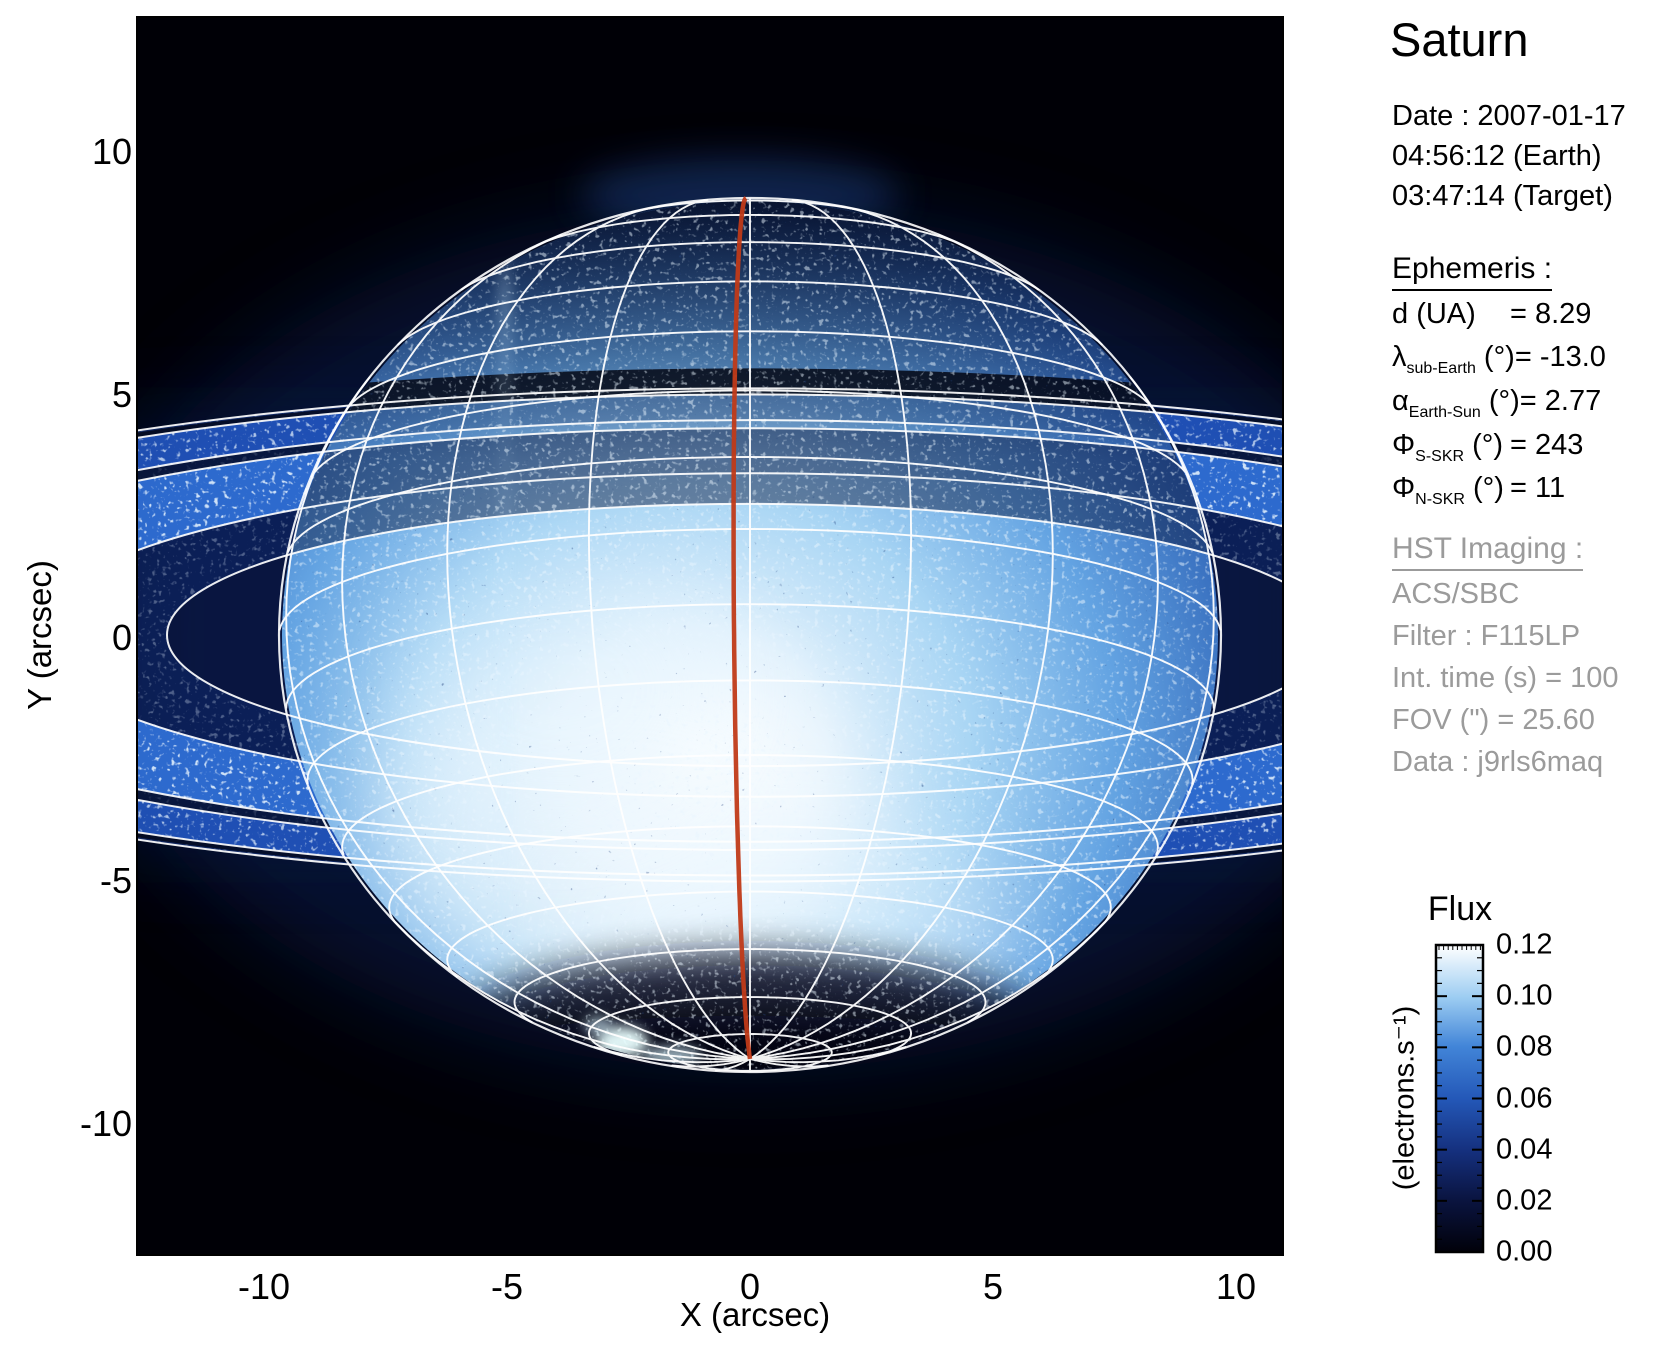 This screenshot has height=1367, width=1677. What do you see at coordinates (1498, 762) in the screenshot?
I see `hst-line-dataset: Data : j9rls6maq` at bounding box center [1498, 762].